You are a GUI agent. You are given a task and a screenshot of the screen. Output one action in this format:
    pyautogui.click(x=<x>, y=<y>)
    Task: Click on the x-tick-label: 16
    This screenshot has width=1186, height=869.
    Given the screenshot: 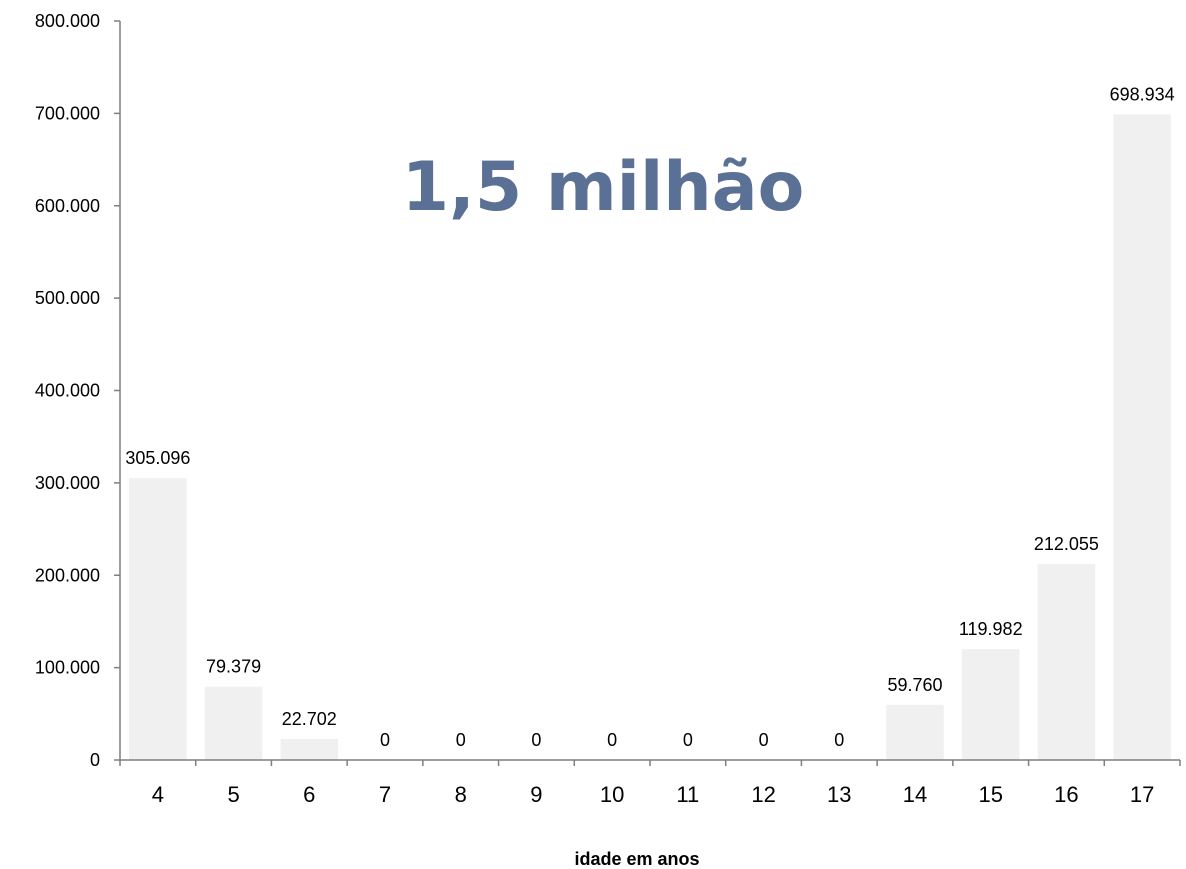 What is the action you would take?
    pyautogui.click(x=1066, y=794)
    